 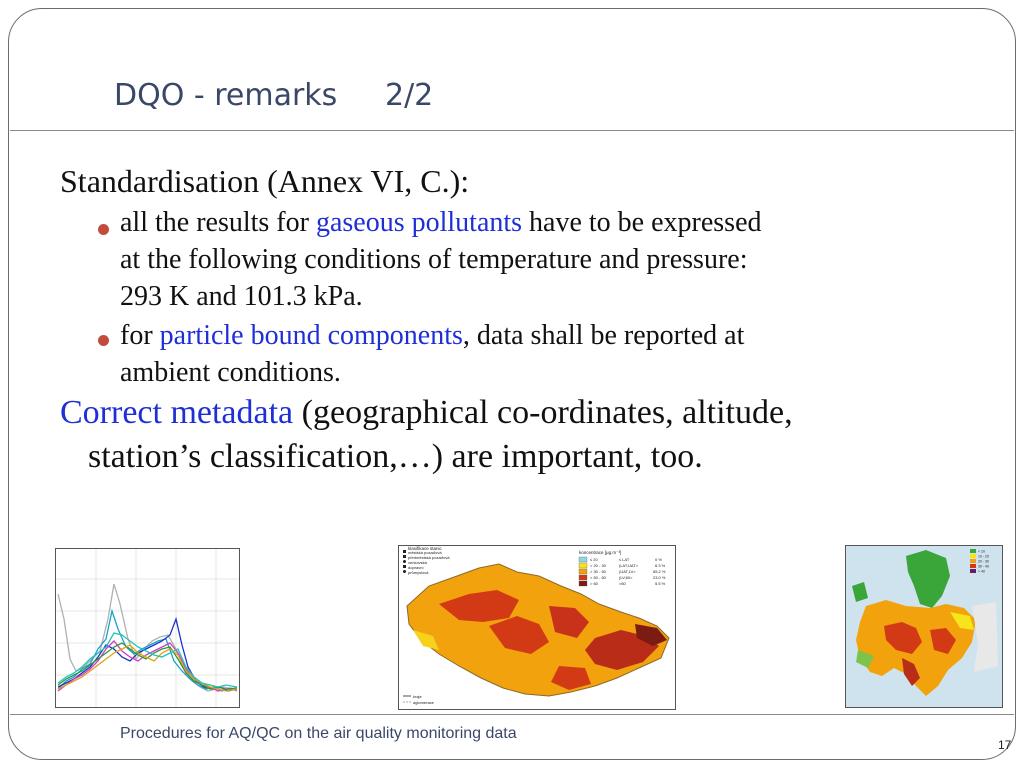 What do you see at coordinates (230, 372) in the screenshot?
I see `bullet-2-line-2: ambient conditions.` at bounding box center [230, 372].